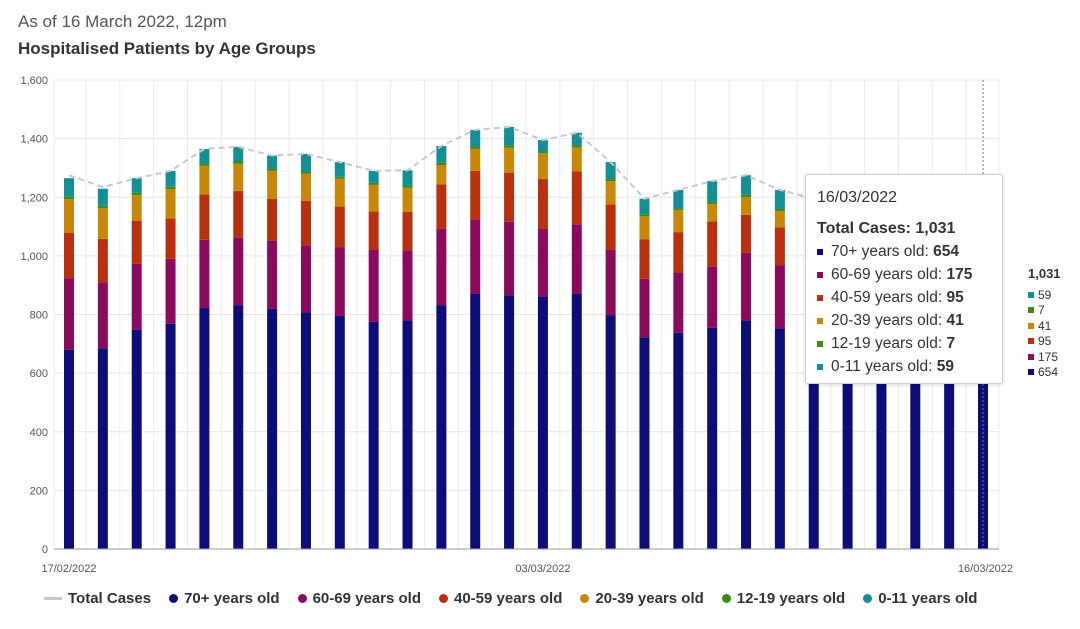 The height and width of the screenshot is (629, 1080). I want to click on tooltip-row: 40-59 years old: 95, so click(890, 298).